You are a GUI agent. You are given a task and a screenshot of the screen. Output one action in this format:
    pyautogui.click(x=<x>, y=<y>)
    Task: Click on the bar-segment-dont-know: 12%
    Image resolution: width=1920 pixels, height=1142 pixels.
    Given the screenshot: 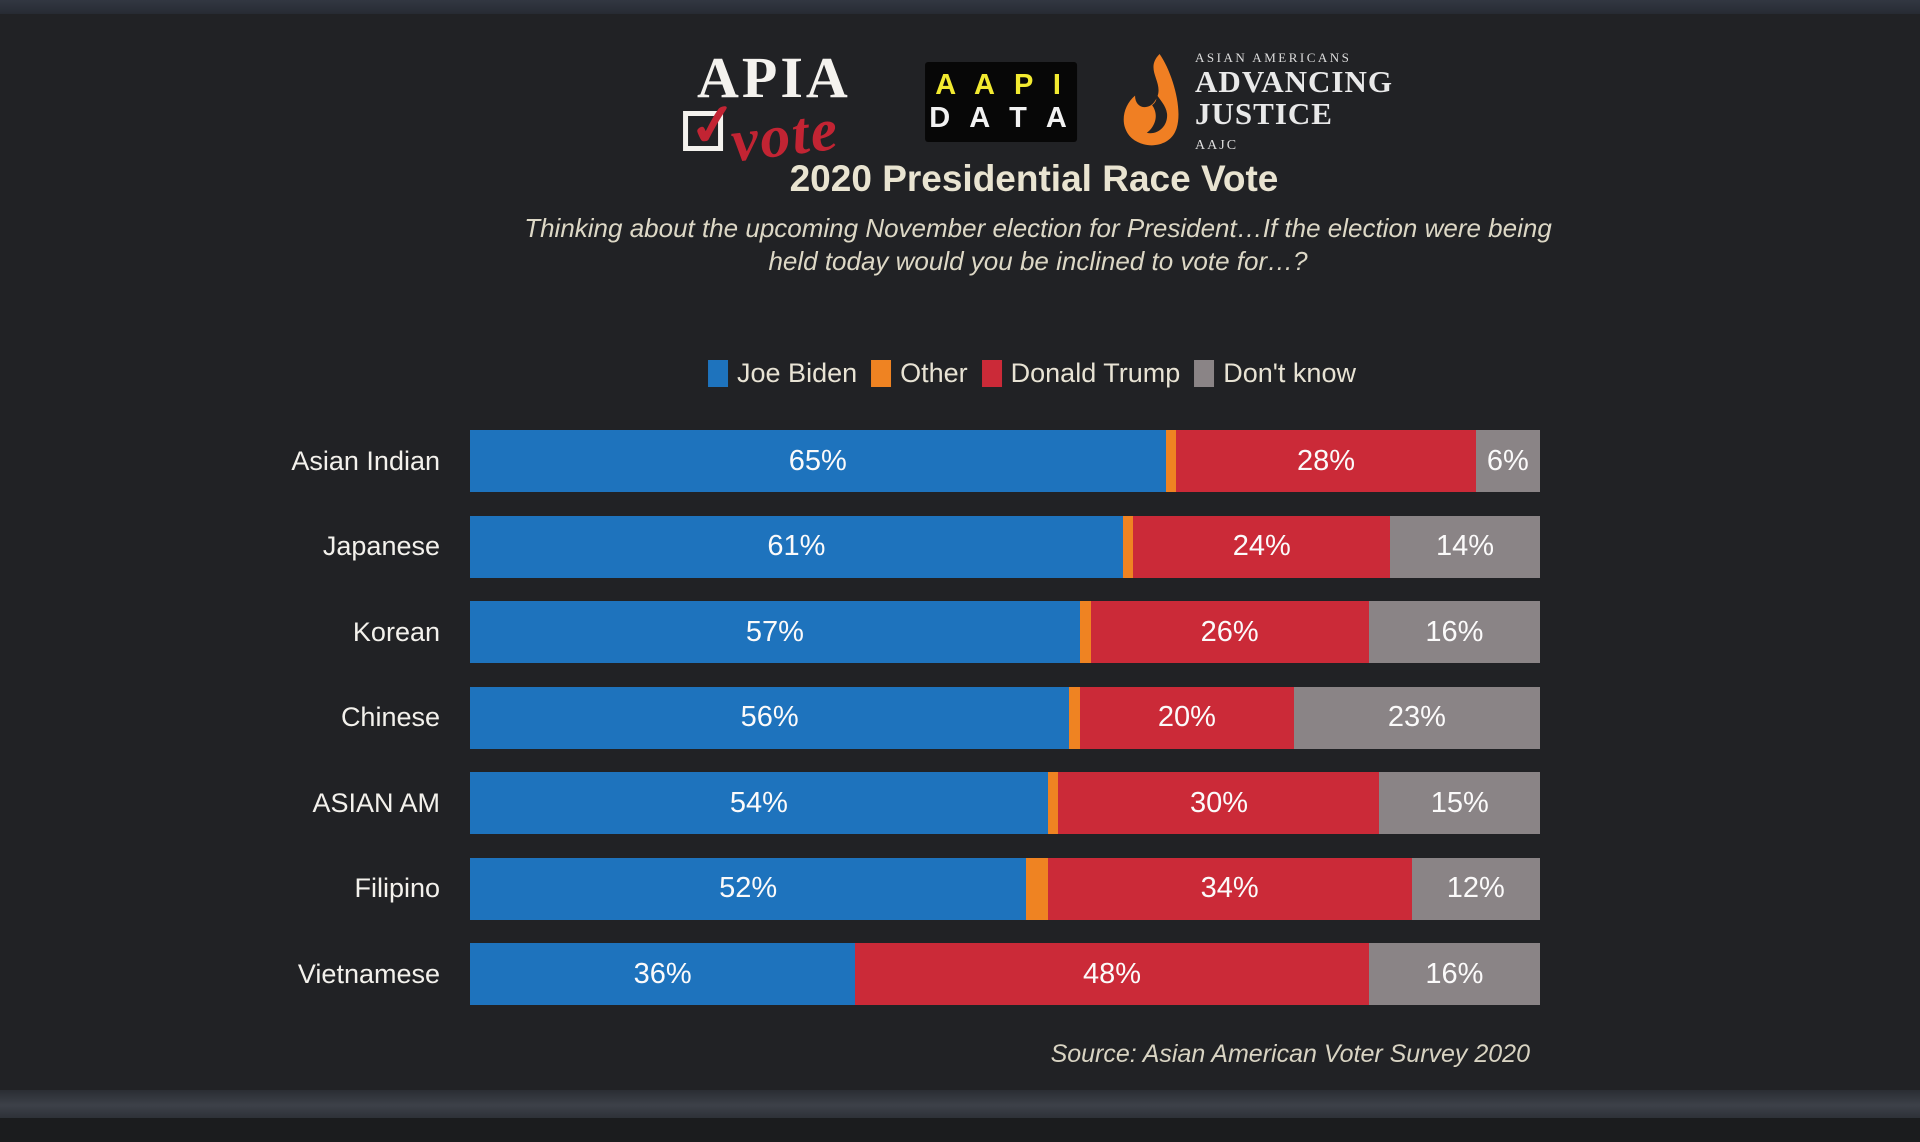 What is the action you would take?
    pyautogui.click(x=1475, y=888)
    